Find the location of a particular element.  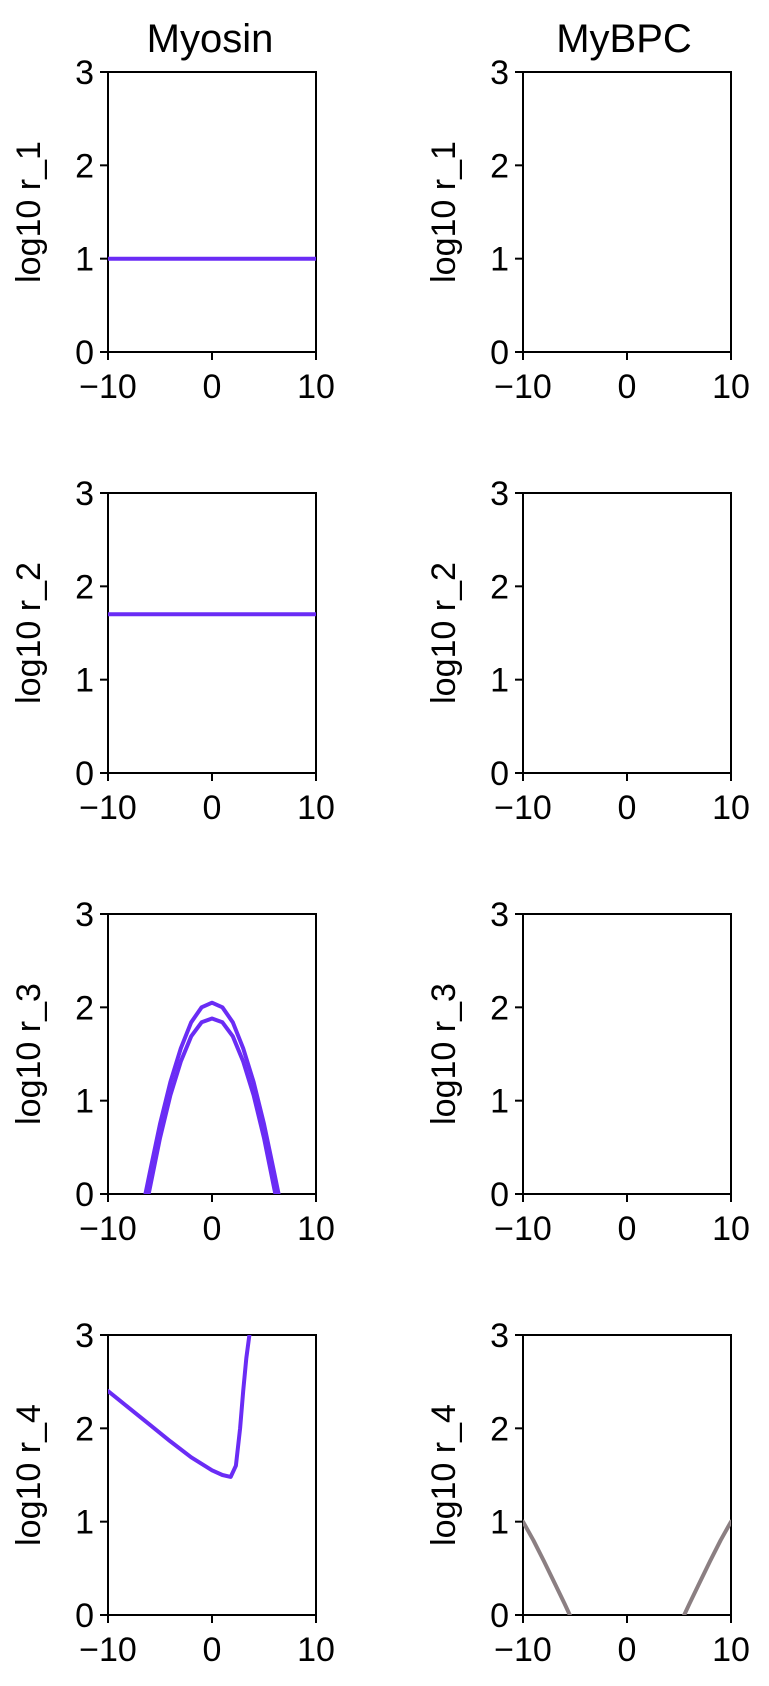

column-title-myosin: Myosin is located at coordinates (210, 39).